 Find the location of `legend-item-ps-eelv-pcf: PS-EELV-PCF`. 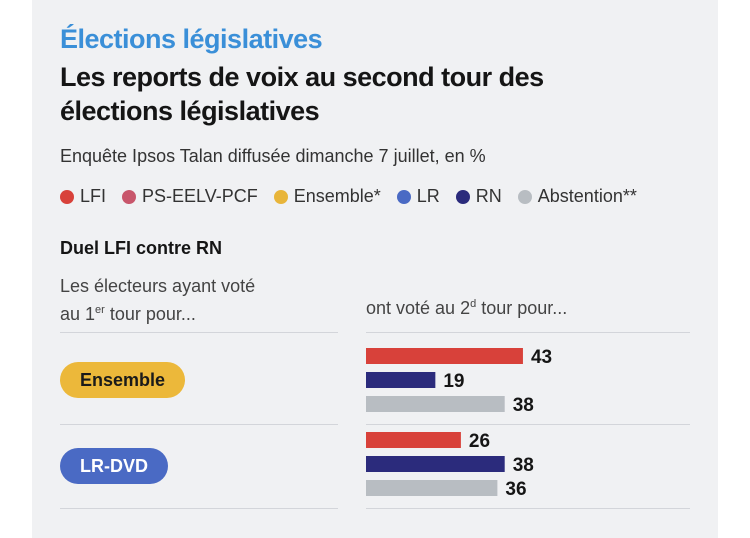

legend-item-ps-eelv-pcf: PS-EELV-PCF is located at coordinates (190, 196).